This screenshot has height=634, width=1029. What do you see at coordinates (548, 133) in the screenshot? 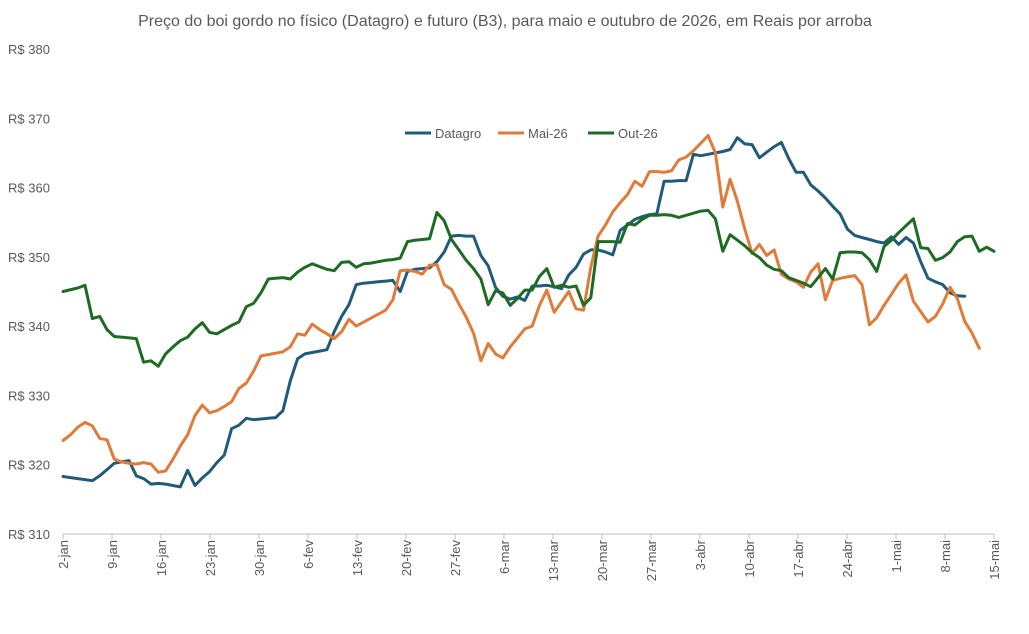
I see `legend-label-mai-26: Mai-26` at bounding box center [548, 133].